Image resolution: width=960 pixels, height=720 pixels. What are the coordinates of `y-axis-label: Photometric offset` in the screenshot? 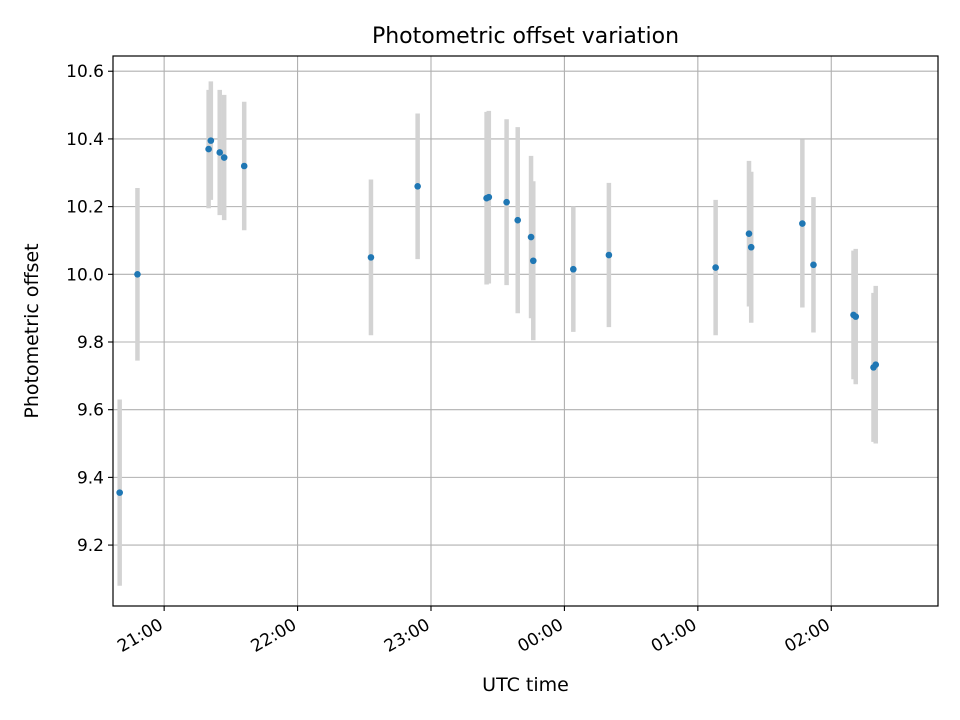 It's located at (32, 330).